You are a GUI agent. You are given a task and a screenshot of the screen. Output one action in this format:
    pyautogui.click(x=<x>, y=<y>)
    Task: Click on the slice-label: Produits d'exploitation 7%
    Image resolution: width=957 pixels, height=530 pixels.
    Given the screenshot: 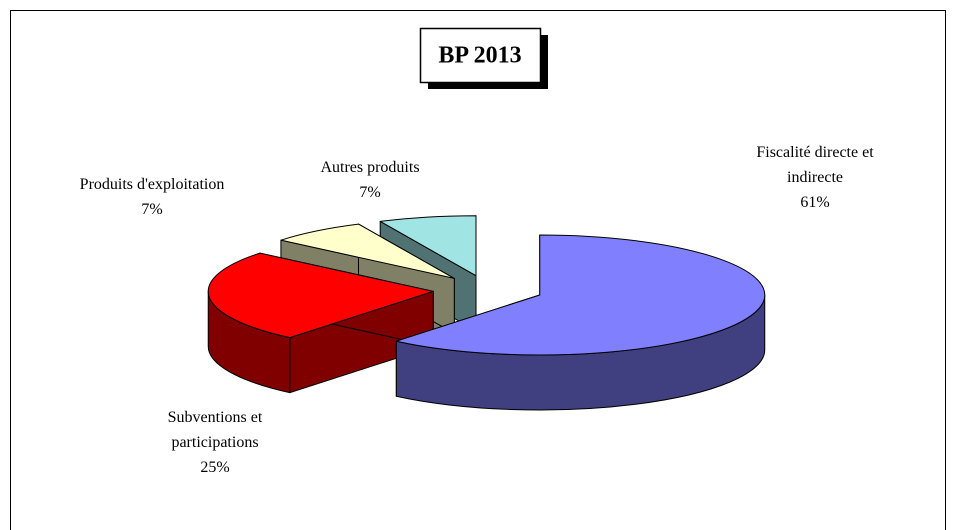 What is the action you would take?
    pyautogui.click(x=152, y=197)
    